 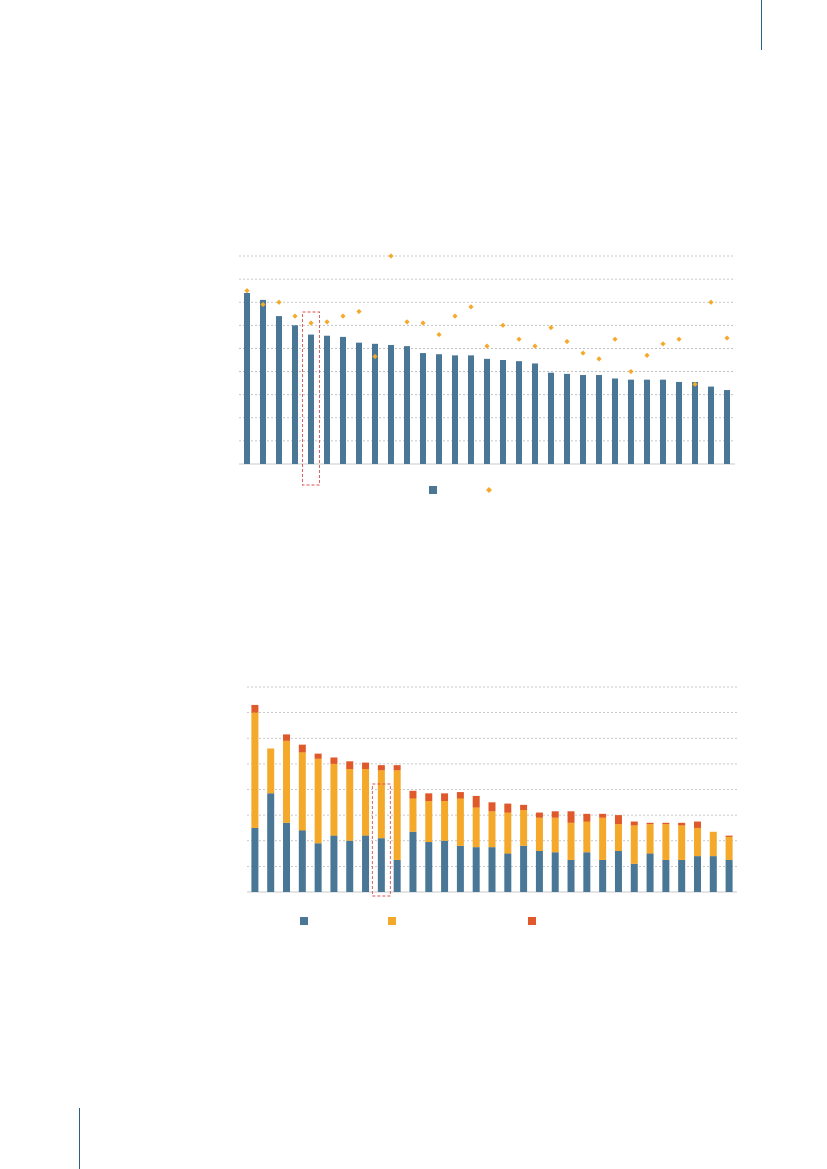 I want to click on stacked-bars, so click(x=492, y=798).